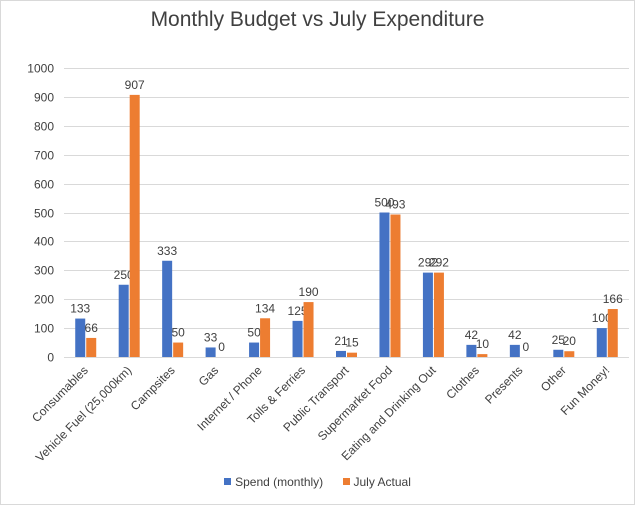  Describe the element at coordinates (40, 69) in the screenshot. I see `y-tick-label-1000: 1000` at that location.